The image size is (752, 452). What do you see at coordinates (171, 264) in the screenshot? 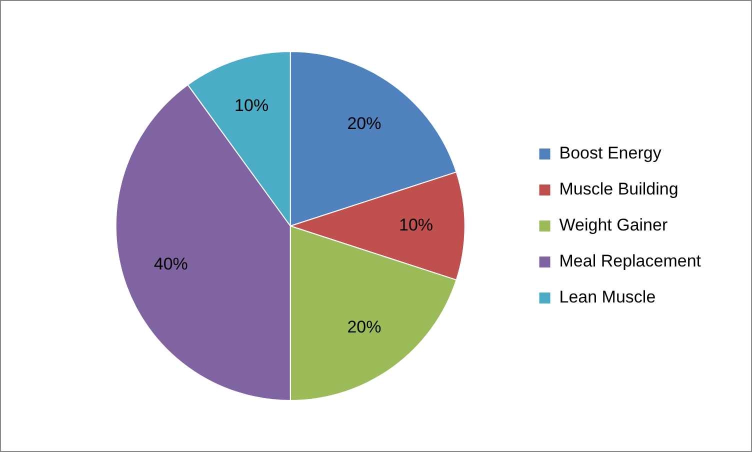
I see `data-label: 40%` at bounding box center [171, 264].